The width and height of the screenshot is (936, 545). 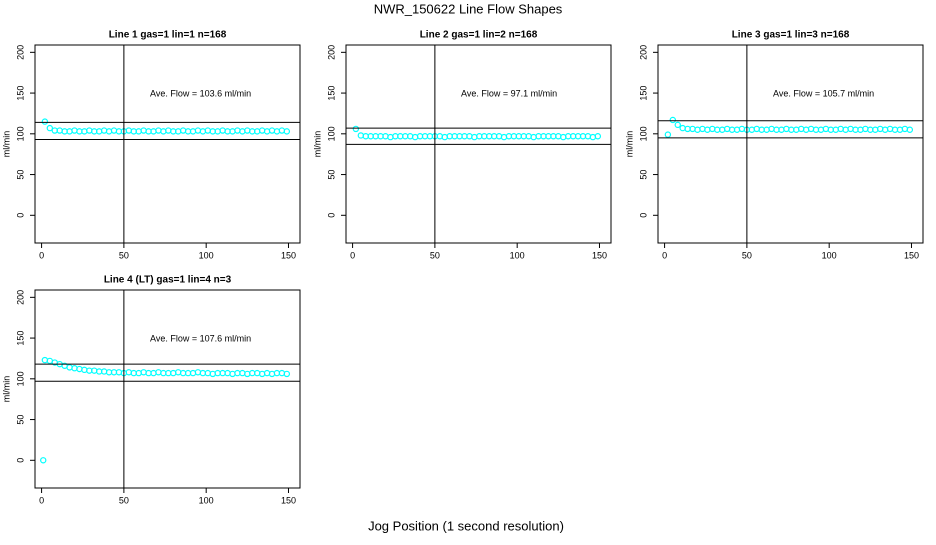 I want to click on annotation: Ave. Flow = 97.1 ml/min, so click(x=509, y=93).